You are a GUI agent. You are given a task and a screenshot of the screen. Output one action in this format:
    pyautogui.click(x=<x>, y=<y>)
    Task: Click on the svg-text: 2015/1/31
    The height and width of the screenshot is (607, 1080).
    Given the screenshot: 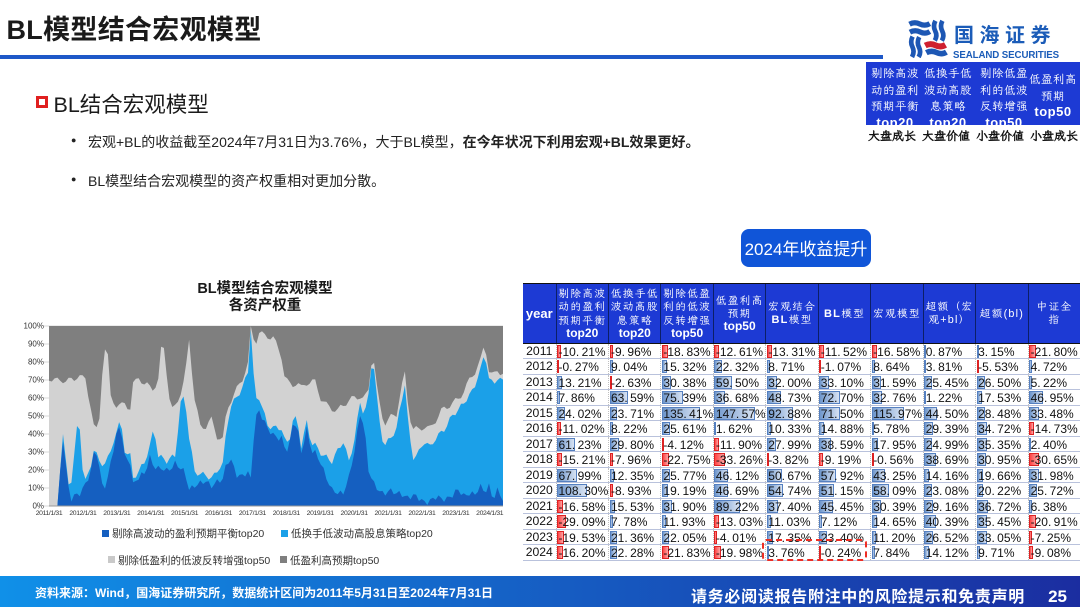 What is the action you would take?
    pyautogui.click(x=185, y=513)
    